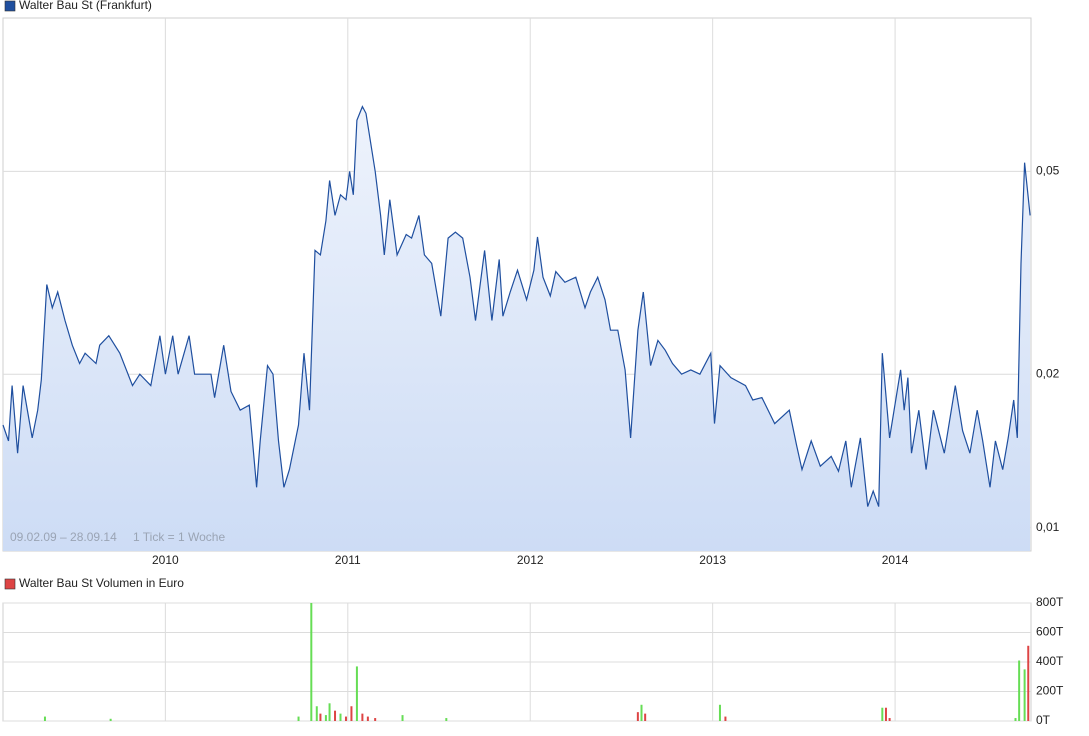 Image resolution: width=1089 pixels, height=736 pixels. I want to click on x-tick-label: 2010, so click(165, 560).